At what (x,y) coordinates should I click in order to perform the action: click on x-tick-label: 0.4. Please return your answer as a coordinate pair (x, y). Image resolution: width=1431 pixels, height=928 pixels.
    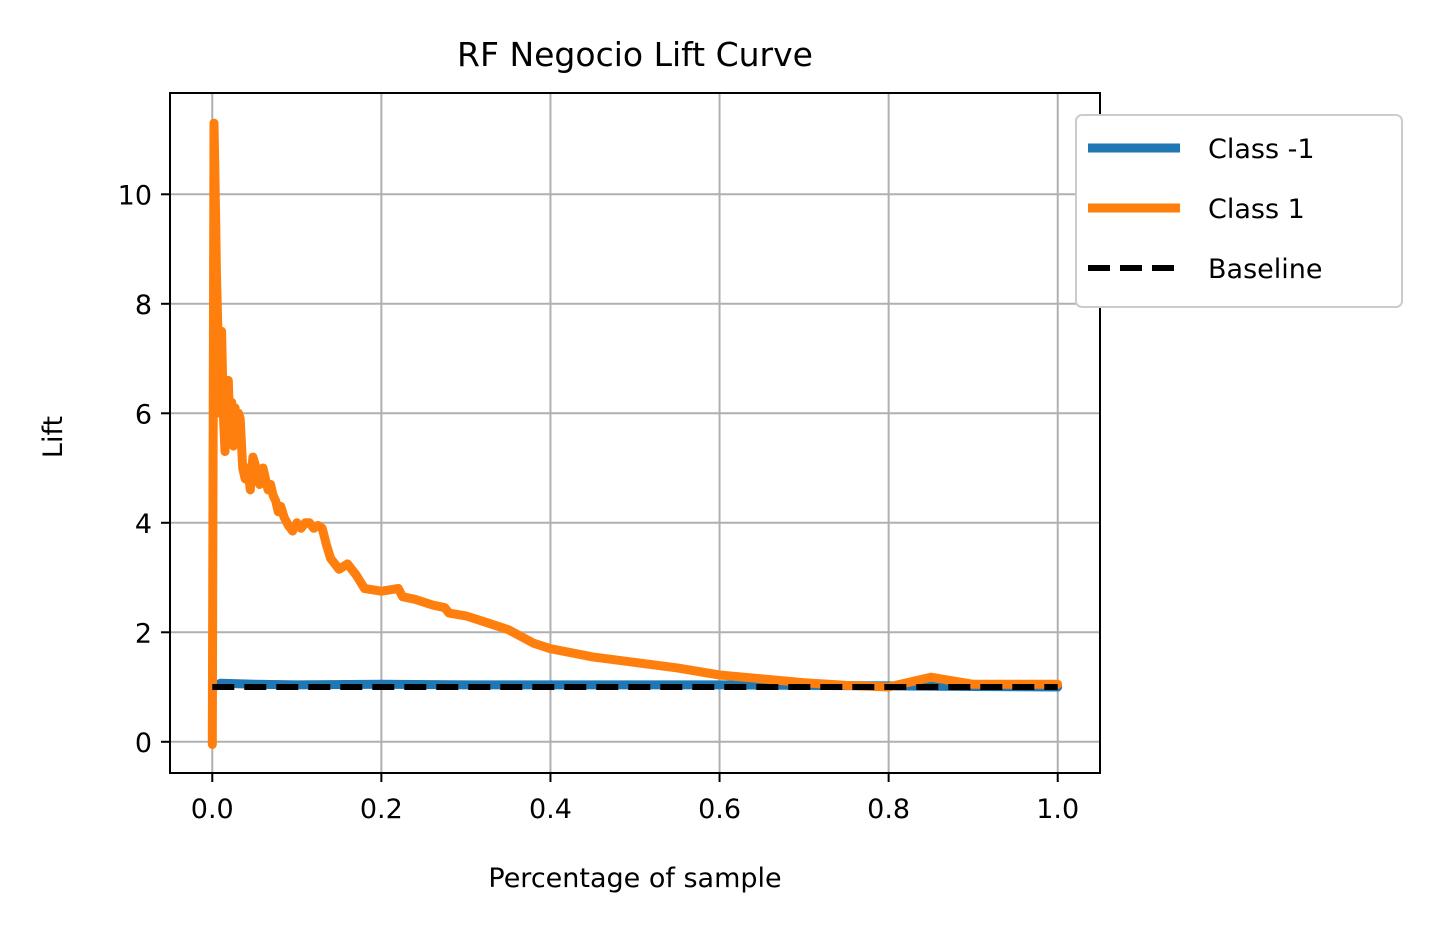
    Looking at the image, I should click on (550, 809).